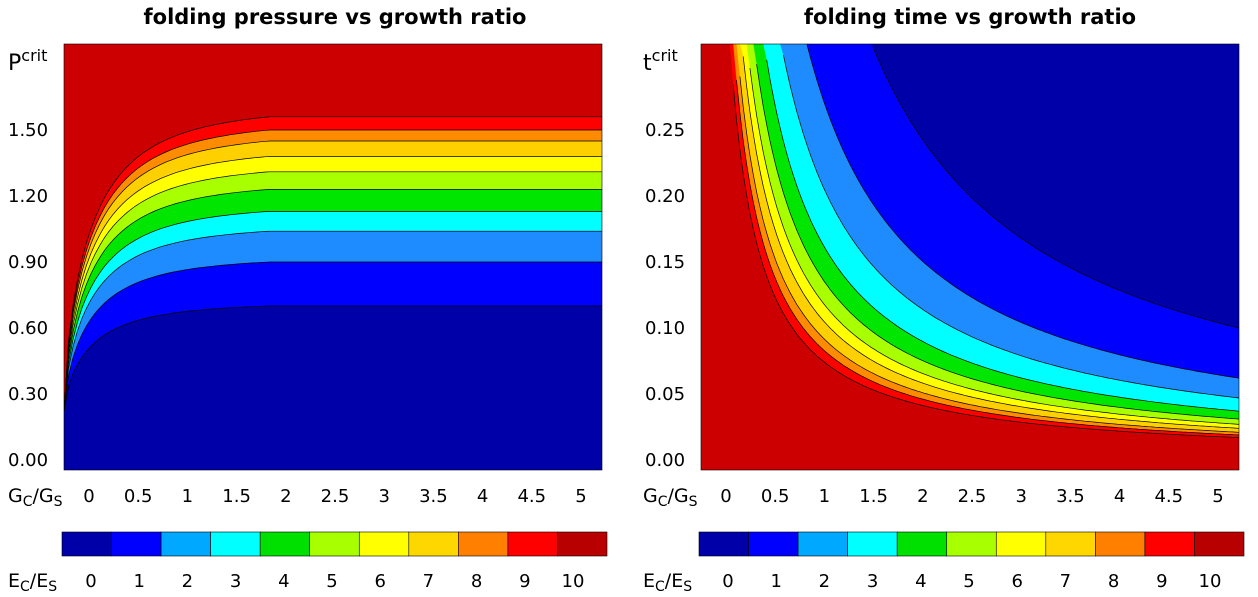 This screenshot has width=1258, height=597. What do you see at coordinates (922, 496) in the screenshot?
I see `time-x-tick-4: 2` at bounding box center [922, 496].